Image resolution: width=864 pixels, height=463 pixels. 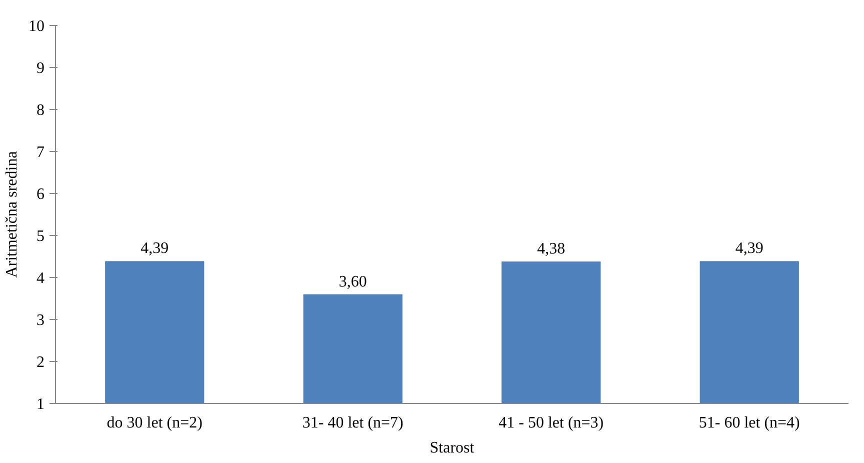 I want to click on y-tick-label: 9, so click(x=40, y=68).